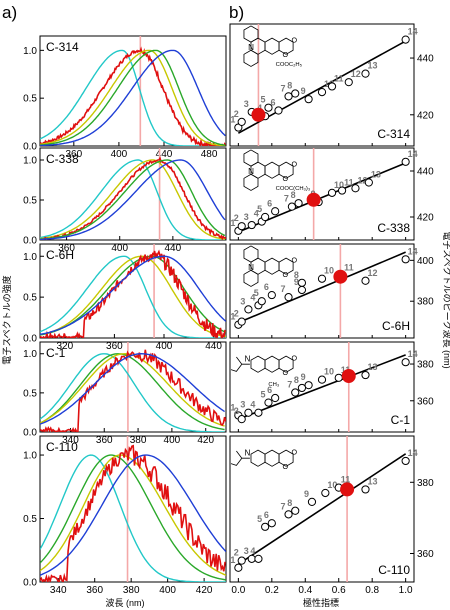 The width and height of the screenshot is (450, 610). I want to click on spectrum-frame, so click(133, 291).